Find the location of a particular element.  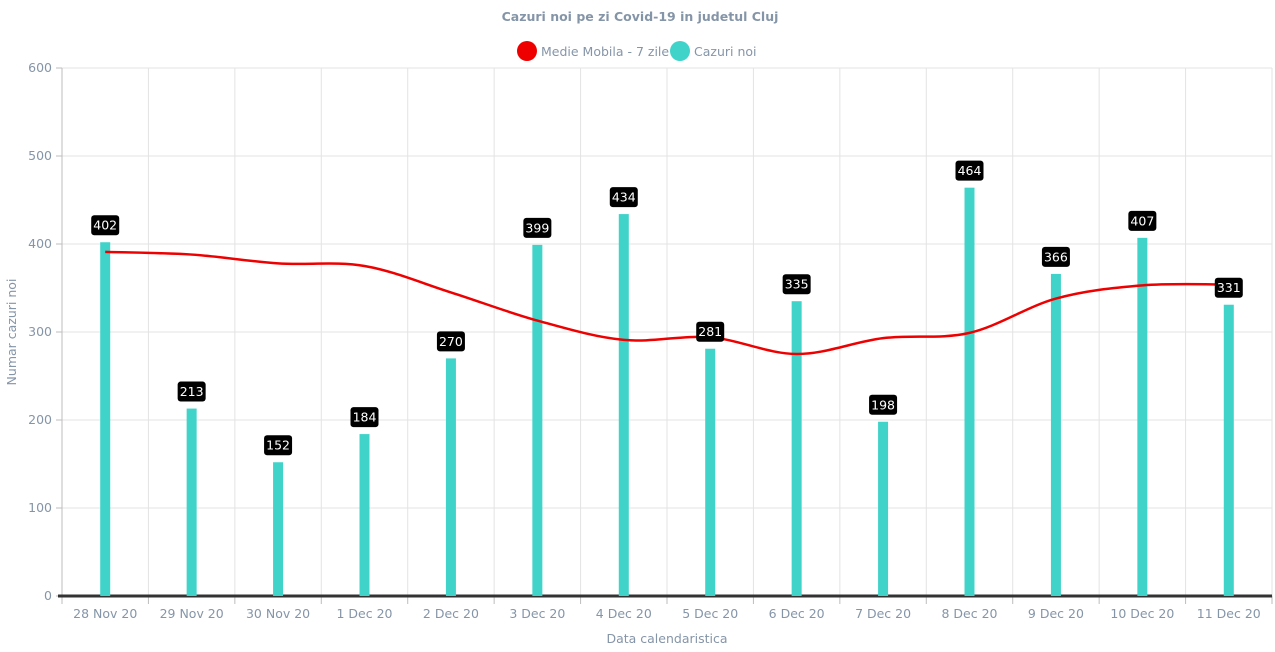

y-tick-label: 500 is located at coordinates (40, 155).